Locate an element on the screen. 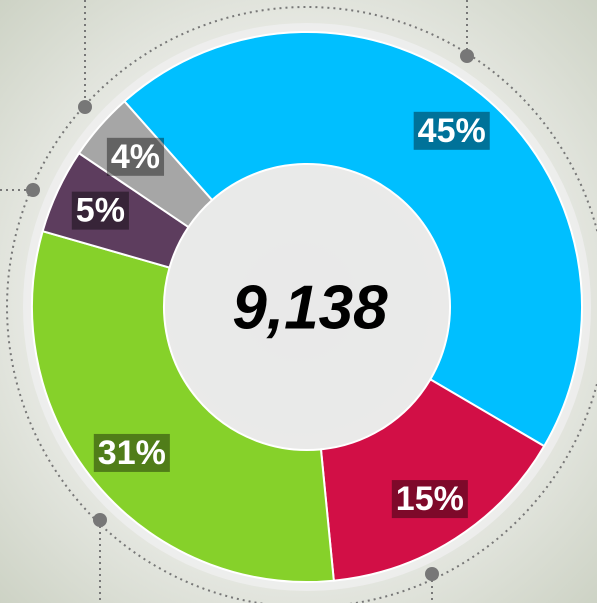  value-label: 45% is located at coordinates (452, 131).